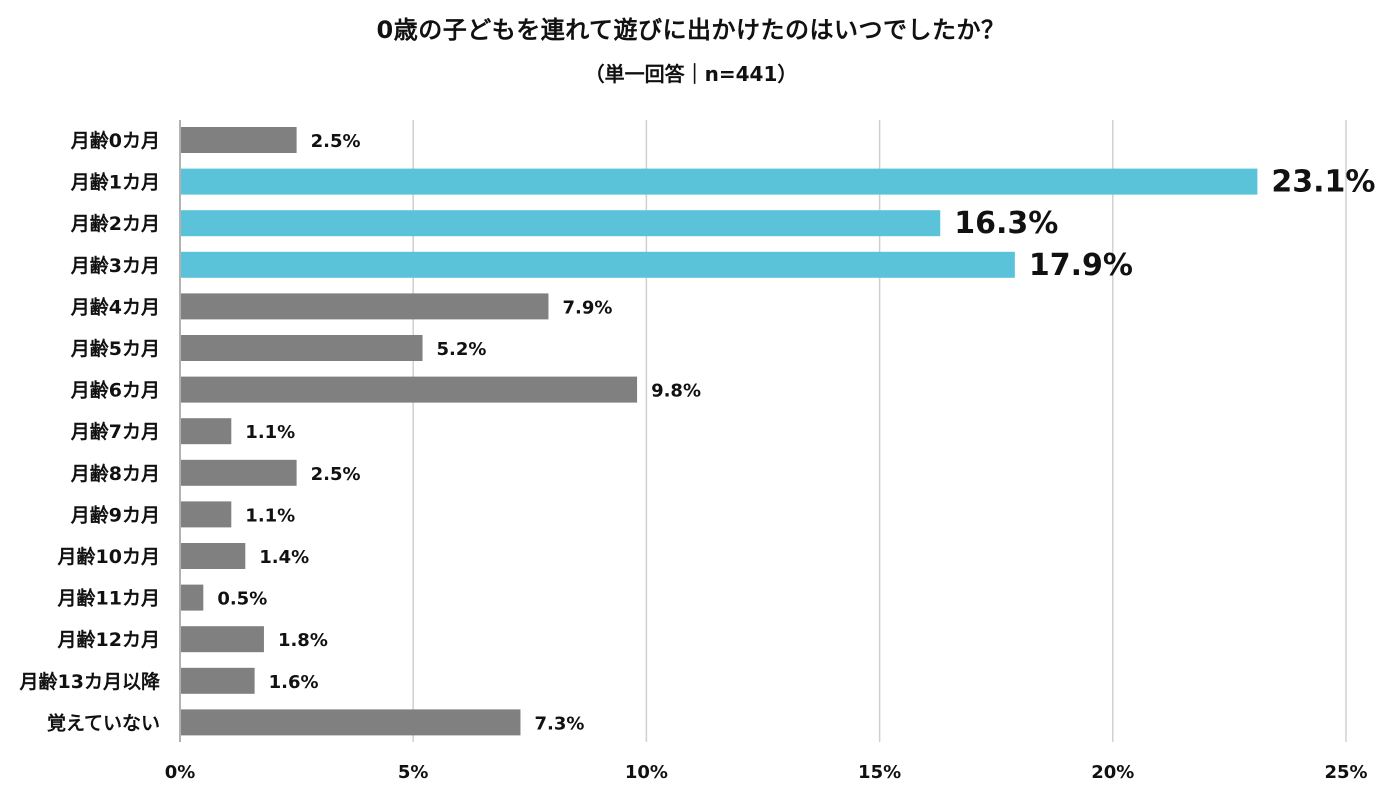  Describe the element at coordinates (587, 307) in the screenshot. I see `value-label: 7.9%` at that location.